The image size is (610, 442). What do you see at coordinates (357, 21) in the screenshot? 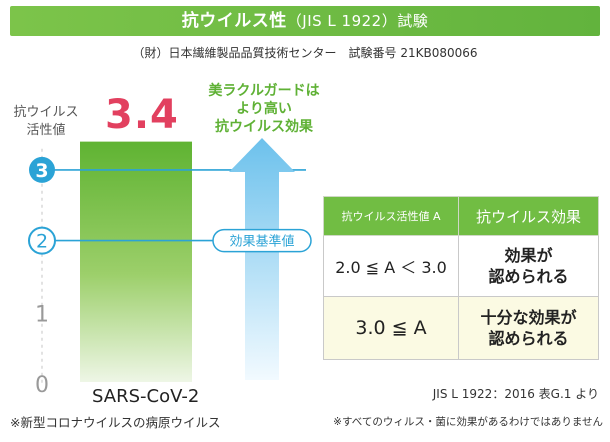
I see `title-sub: （JIS L 1922）試験` at bounding box center [357, 21].